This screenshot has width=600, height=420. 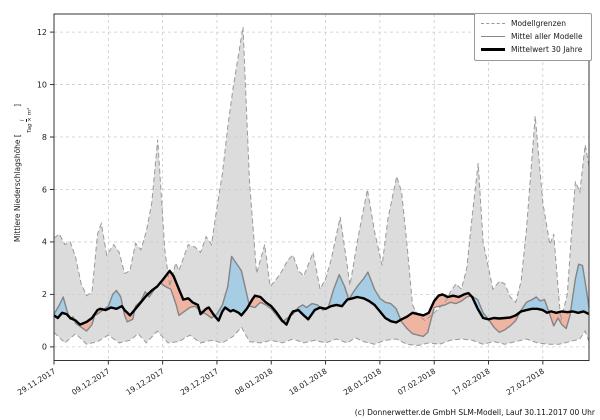 I want to click on legend-label: Modellgrenzen, so click(x=538, y=23).